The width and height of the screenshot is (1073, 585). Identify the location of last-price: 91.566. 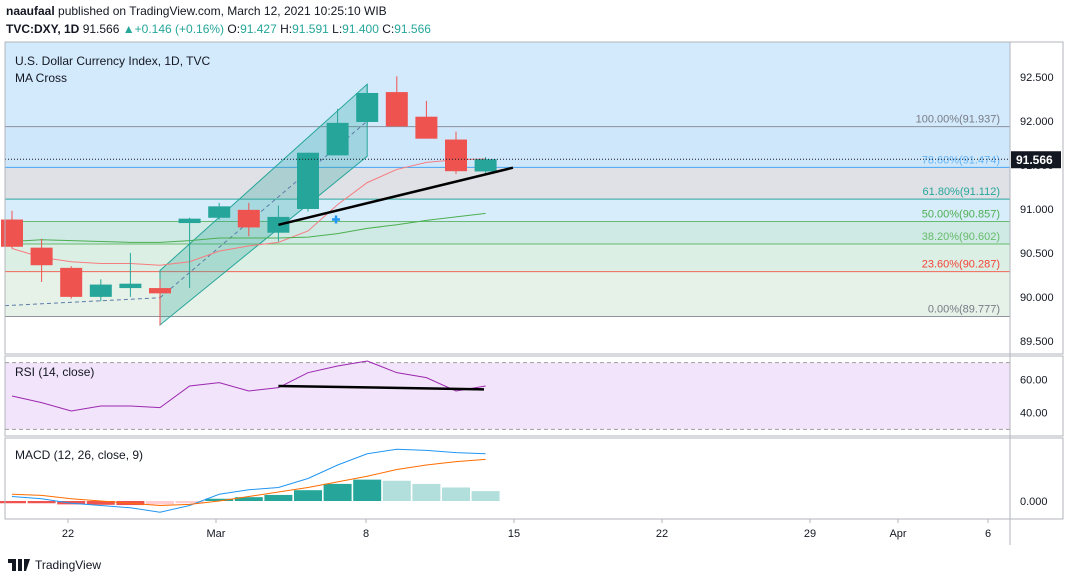
(101, 29).